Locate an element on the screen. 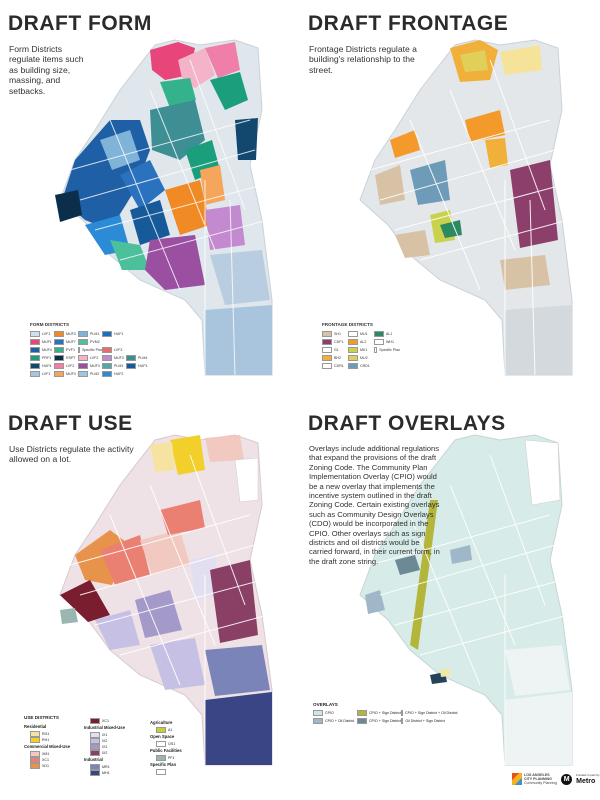 This screenshot has width=600, height=800. legend-label: RSPT is located at coordinates (71, 357).